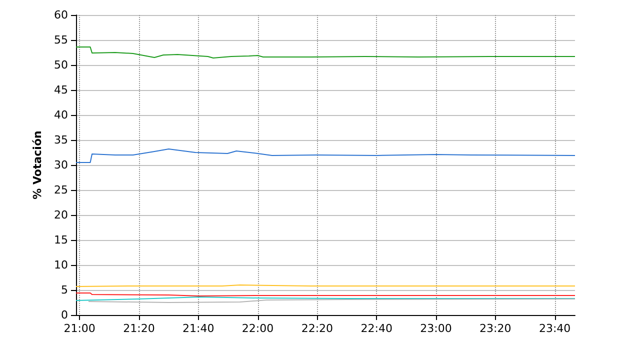  What do you see at coordinates (37, 165) in the screenshot?
I see `y-axis-title: % Votación` at bounding box center [37, 165].